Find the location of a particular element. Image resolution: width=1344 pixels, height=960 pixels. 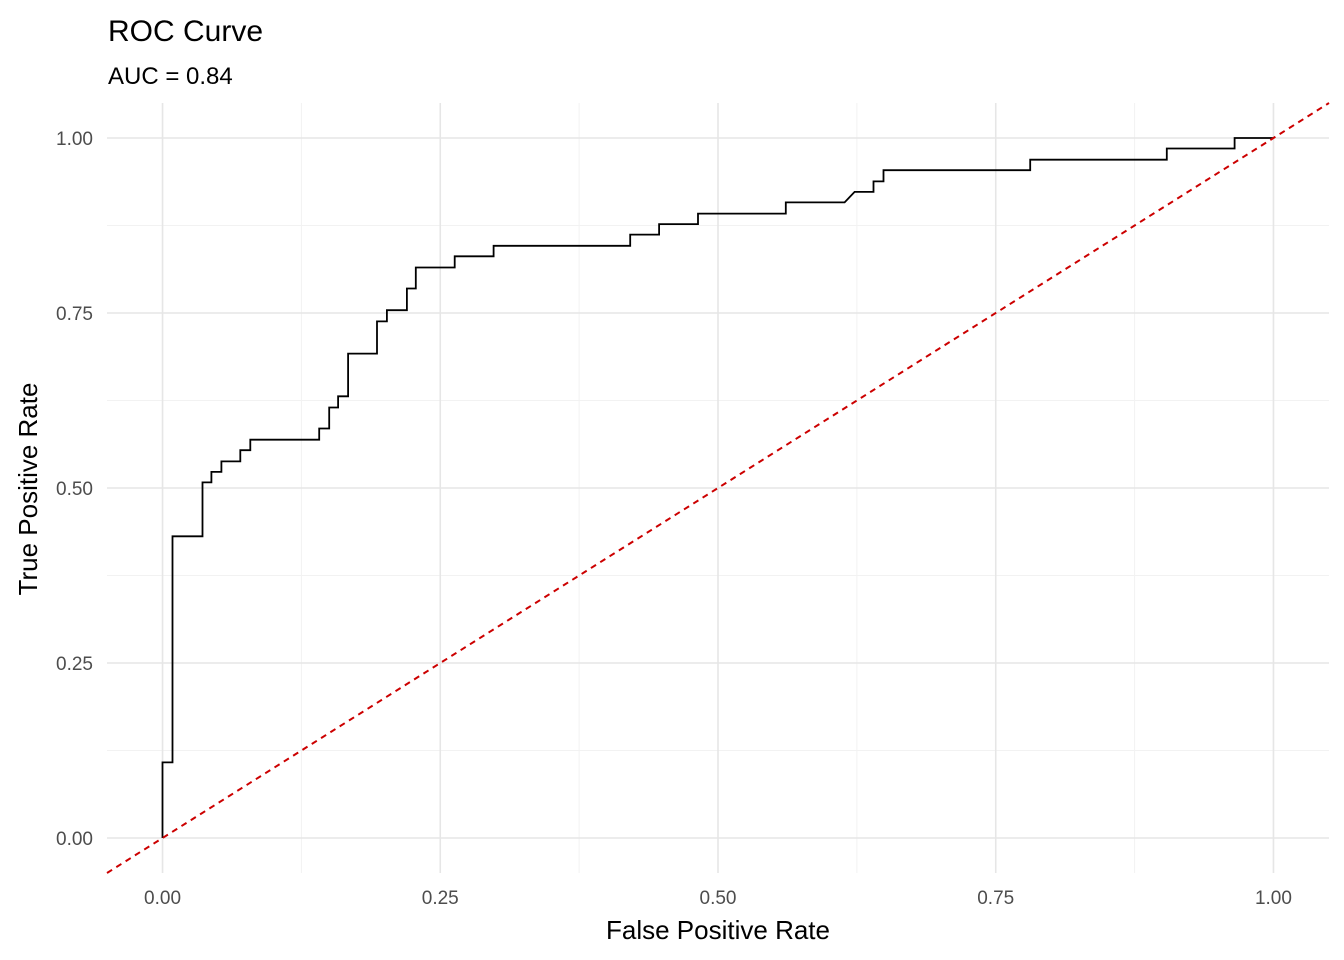

y-tick-label: 0.50 is located at coordinates (74, 489).